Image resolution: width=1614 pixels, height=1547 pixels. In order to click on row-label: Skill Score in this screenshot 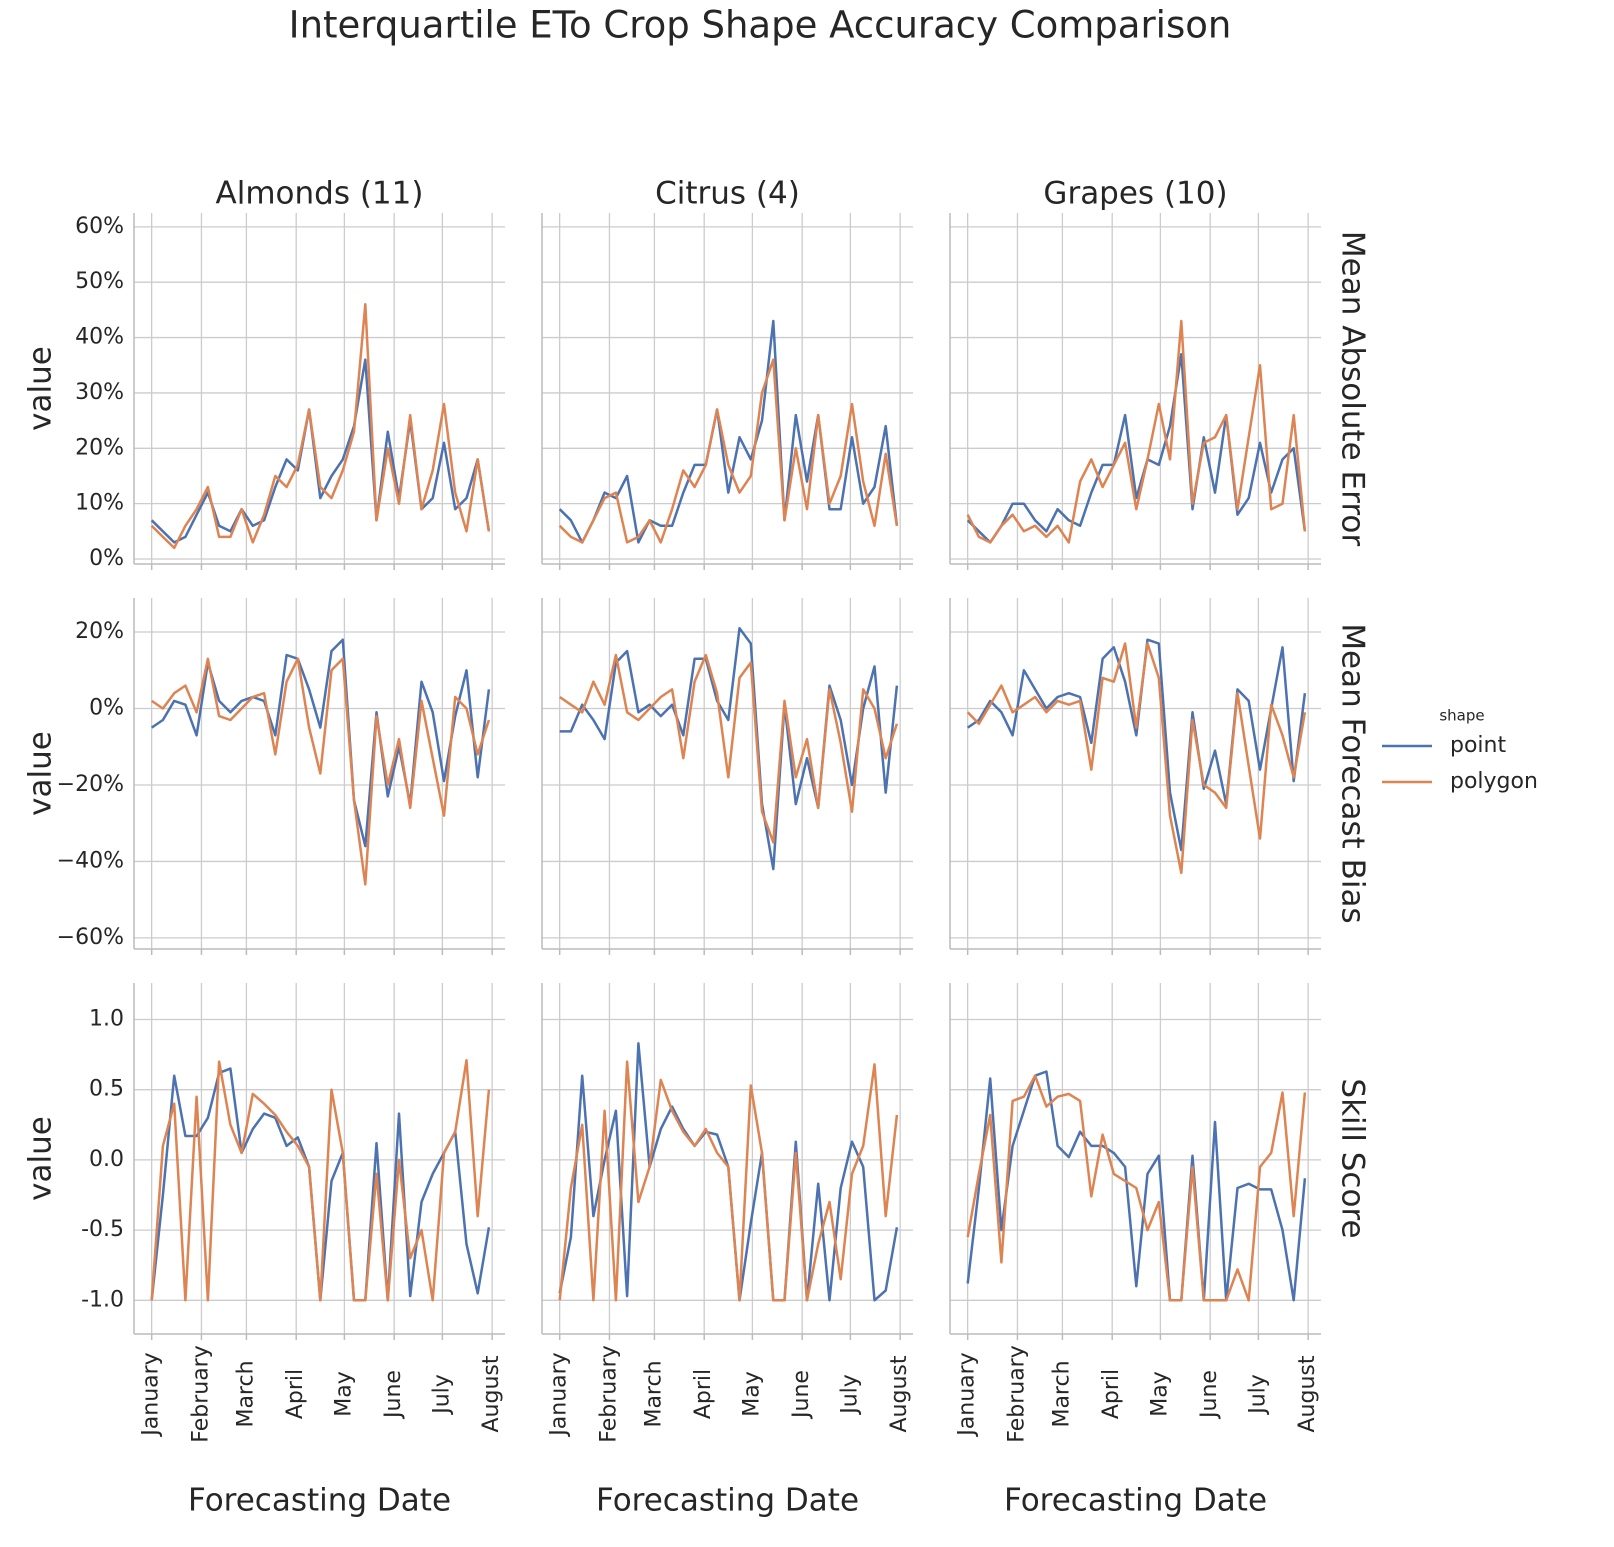, I will do `click(1353, 1158)`.